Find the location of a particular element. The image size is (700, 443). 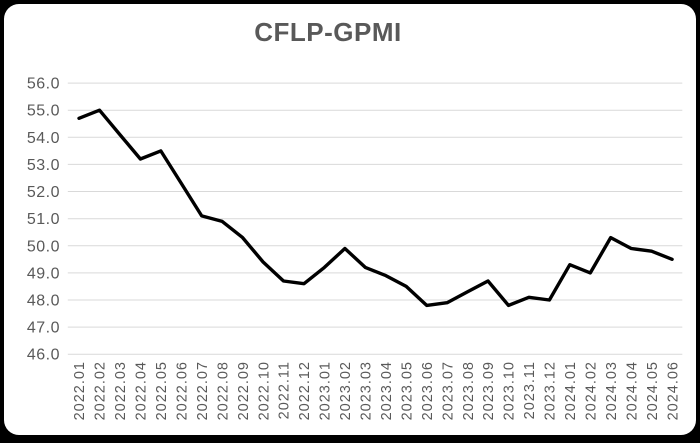

x-axis-label: 2022.05 is located at coordinates (162, 390).